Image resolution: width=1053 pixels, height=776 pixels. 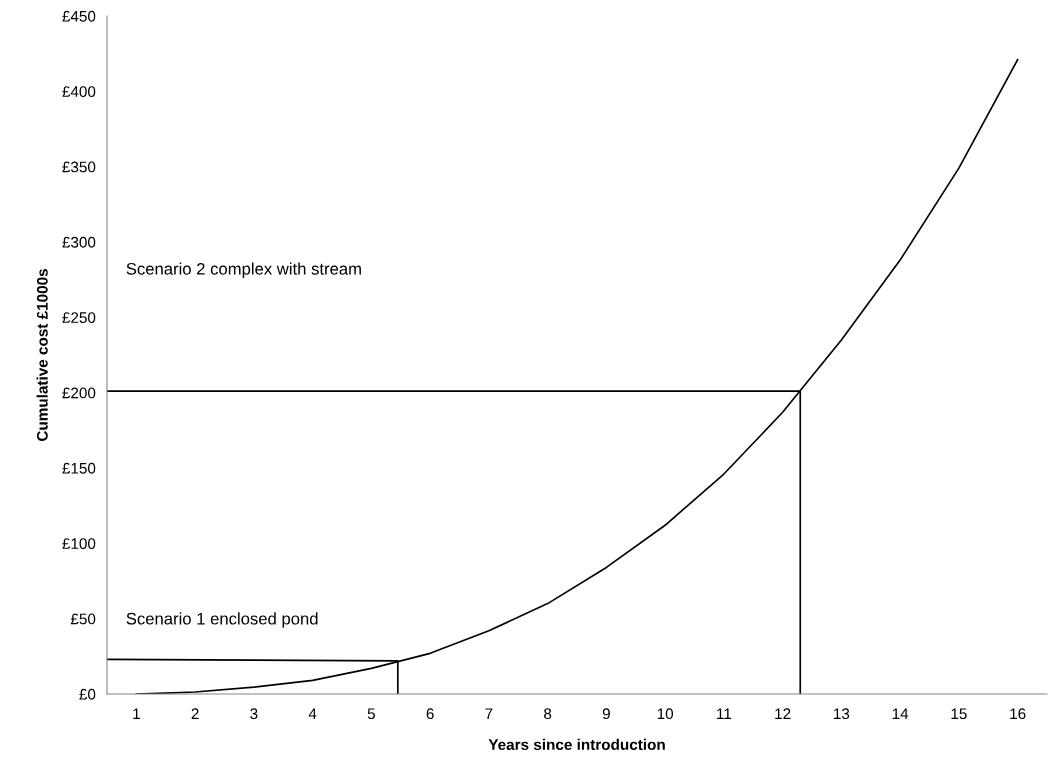 I want to click on y-tick-label: £400, so click(x=79, y=92).